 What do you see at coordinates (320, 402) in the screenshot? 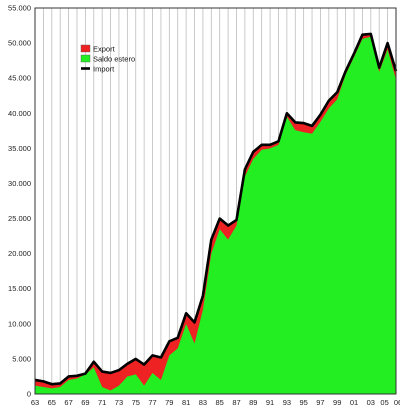
I see `x-tick-label: 97` at bounding box center [320, 402].